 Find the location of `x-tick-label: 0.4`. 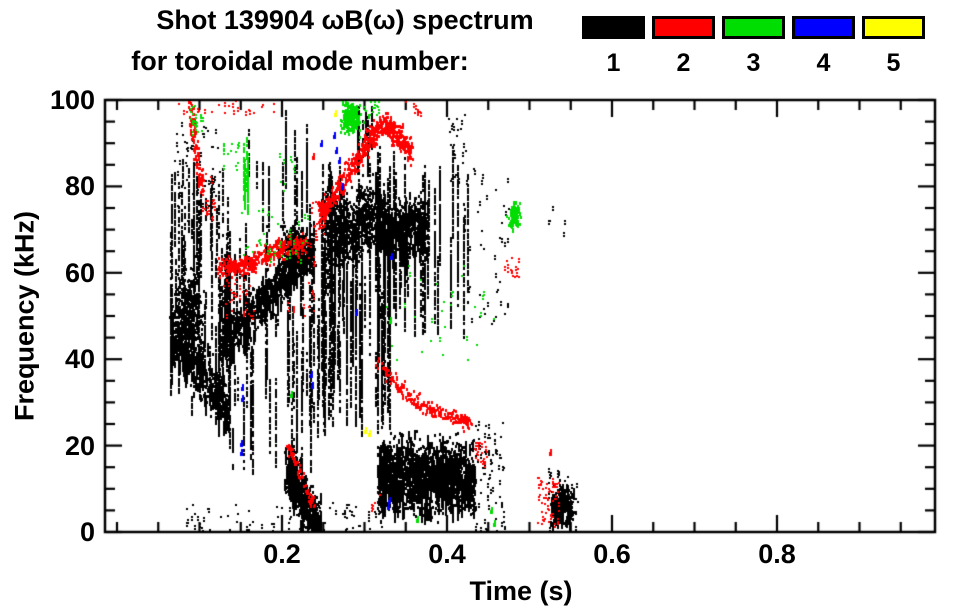

x-tick-label: 0.4 is located at coordinates (447, 554).